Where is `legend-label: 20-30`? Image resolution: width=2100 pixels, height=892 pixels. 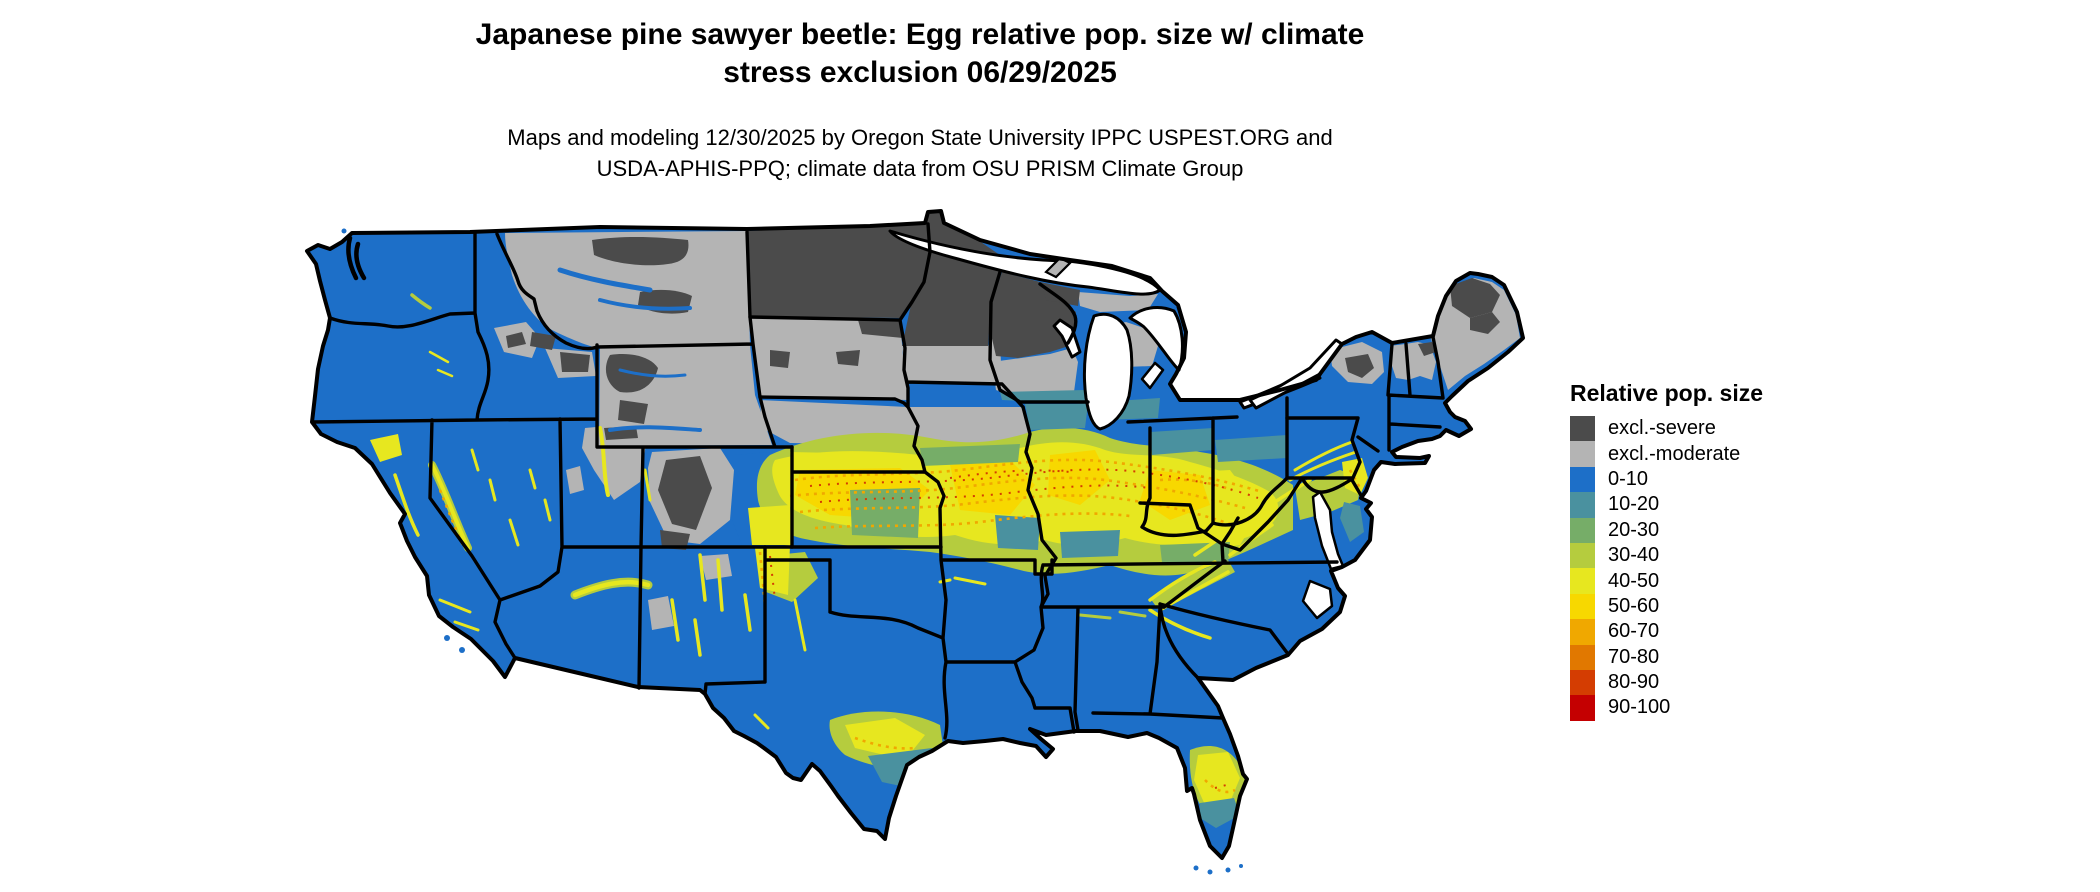
legend-label: 20-30 is located at coordinates (1634, 529).